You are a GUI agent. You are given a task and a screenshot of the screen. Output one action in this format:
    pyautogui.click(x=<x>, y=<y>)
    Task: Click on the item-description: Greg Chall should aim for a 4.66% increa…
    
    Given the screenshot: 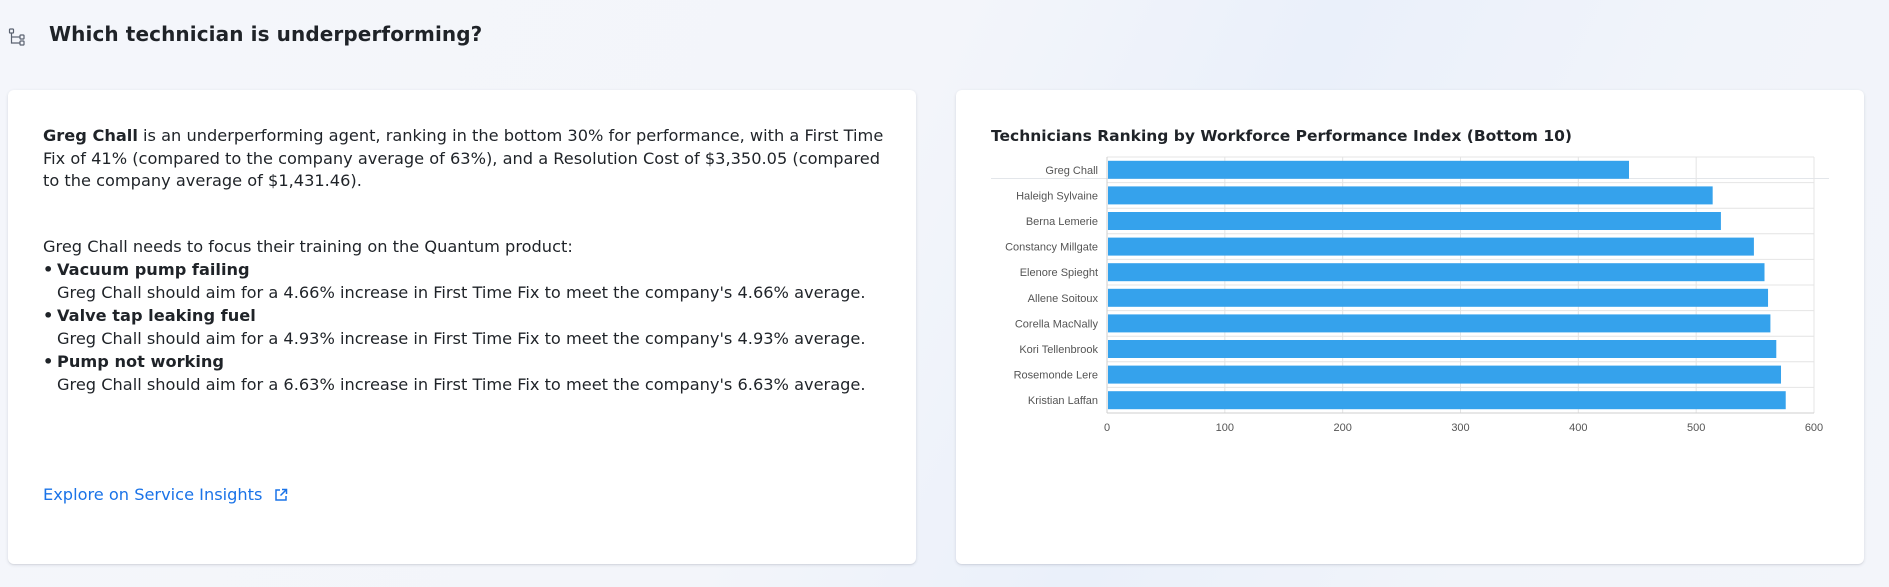 What is the action you would take?
    pyautogui.click(x=461, y=292)
    